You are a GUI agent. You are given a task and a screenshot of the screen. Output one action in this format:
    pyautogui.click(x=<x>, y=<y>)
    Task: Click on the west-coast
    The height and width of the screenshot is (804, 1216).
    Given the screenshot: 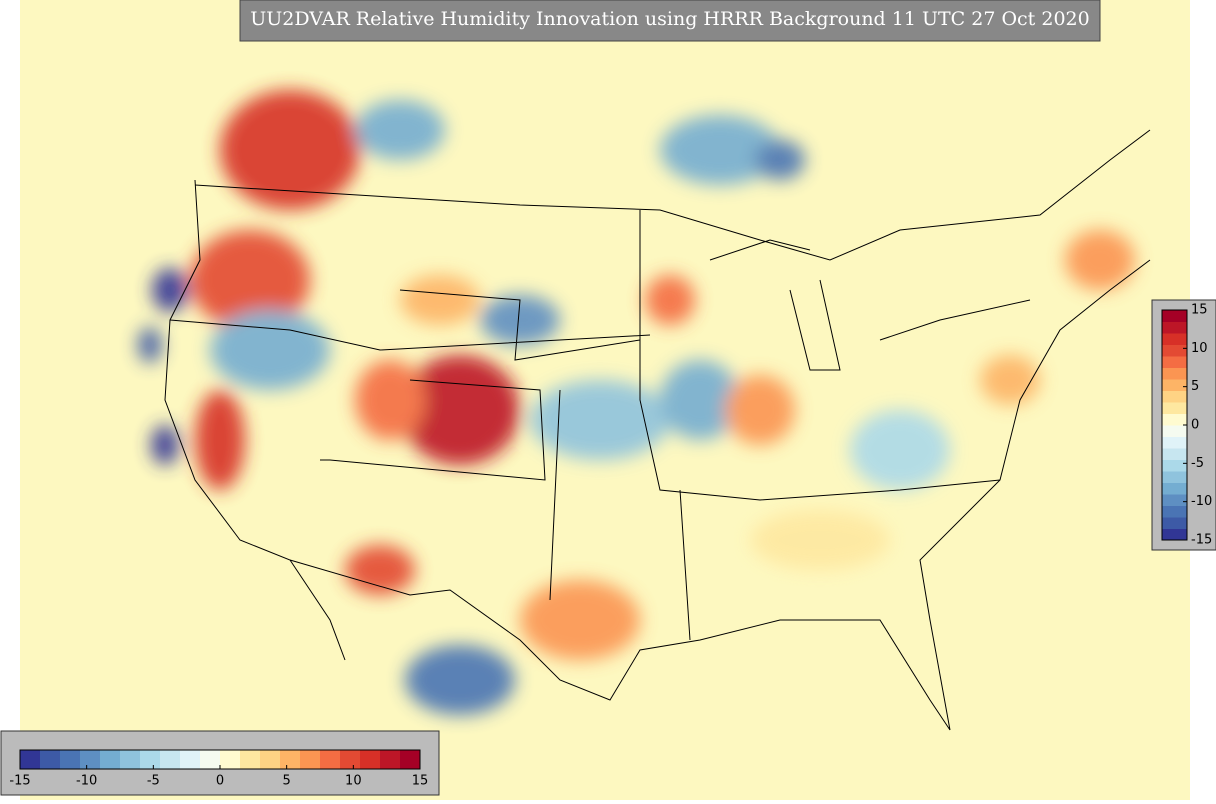 What is the action you would take?
    pyautogui.click(x=255, y=420)
    